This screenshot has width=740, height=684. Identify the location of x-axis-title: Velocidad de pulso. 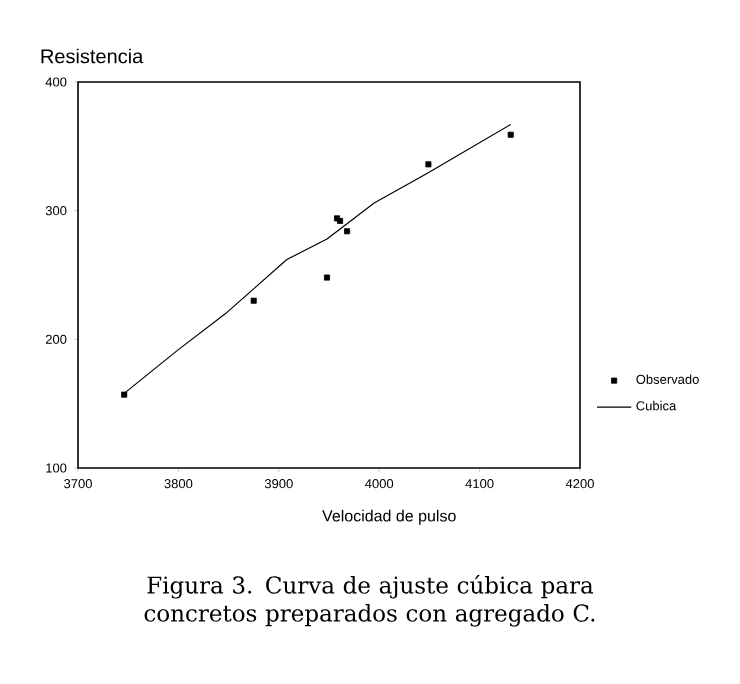
(389, 517).